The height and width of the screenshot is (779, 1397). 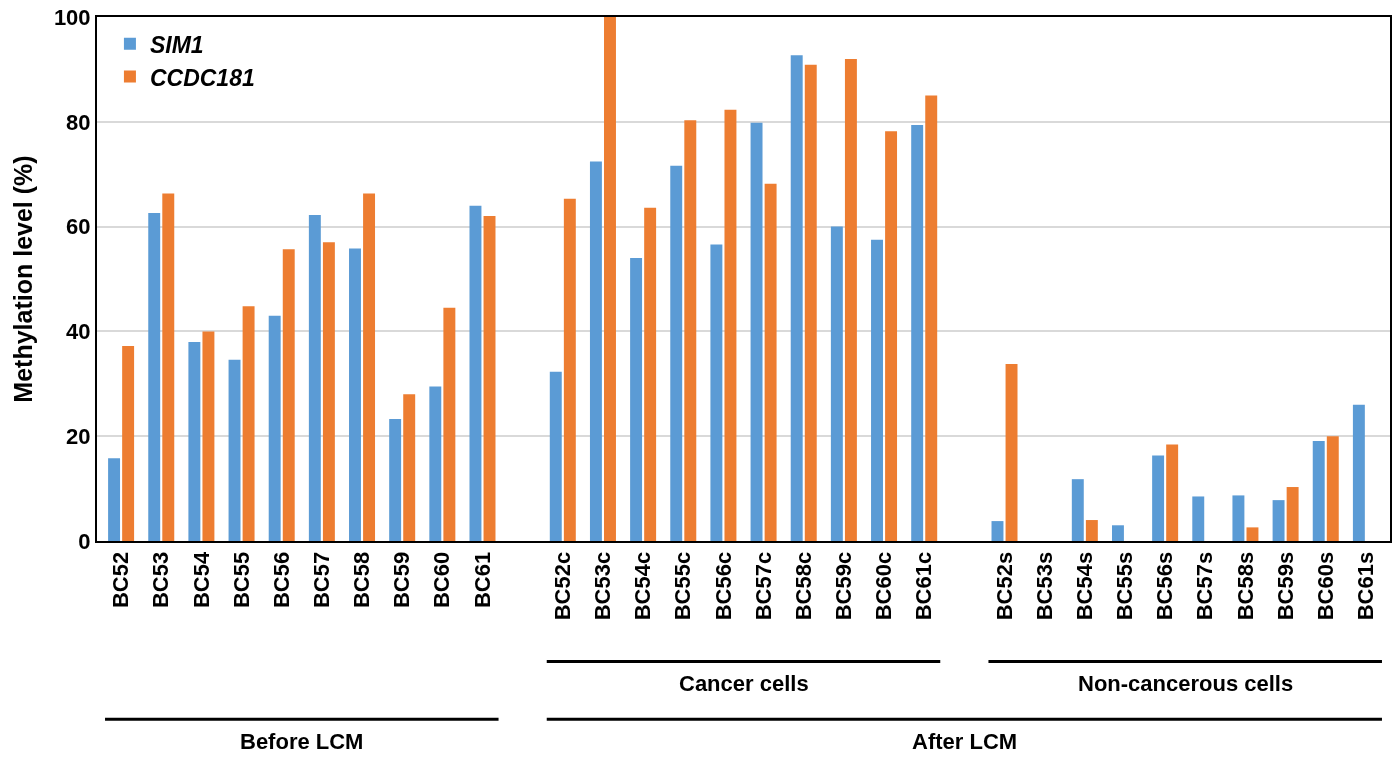 What do you see at coordinates (603, 586) in the screenshot?
I see `x-tick-label: BC53c` at bounding box center [603, 586].